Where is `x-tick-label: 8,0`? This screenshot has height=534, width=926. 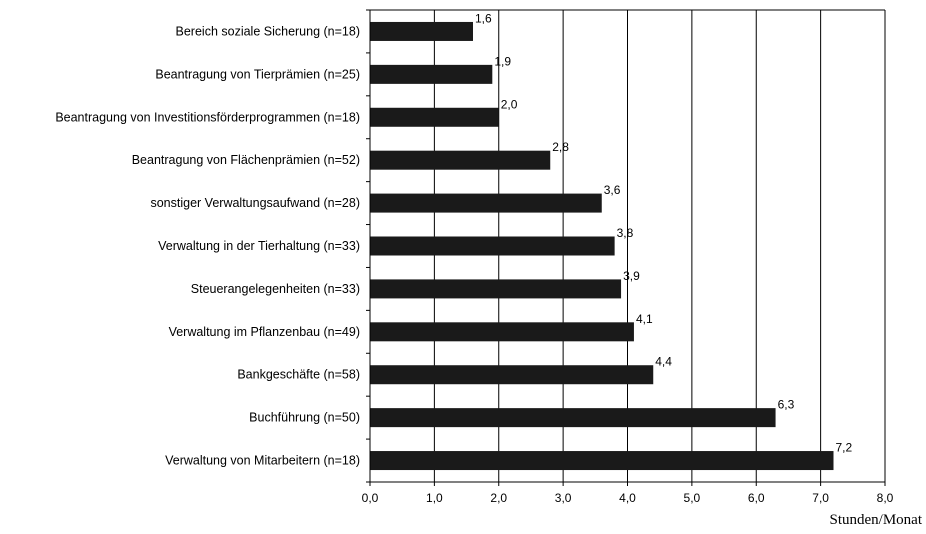
x-tick-label: 8,0 is located at coordinates (885, 498).